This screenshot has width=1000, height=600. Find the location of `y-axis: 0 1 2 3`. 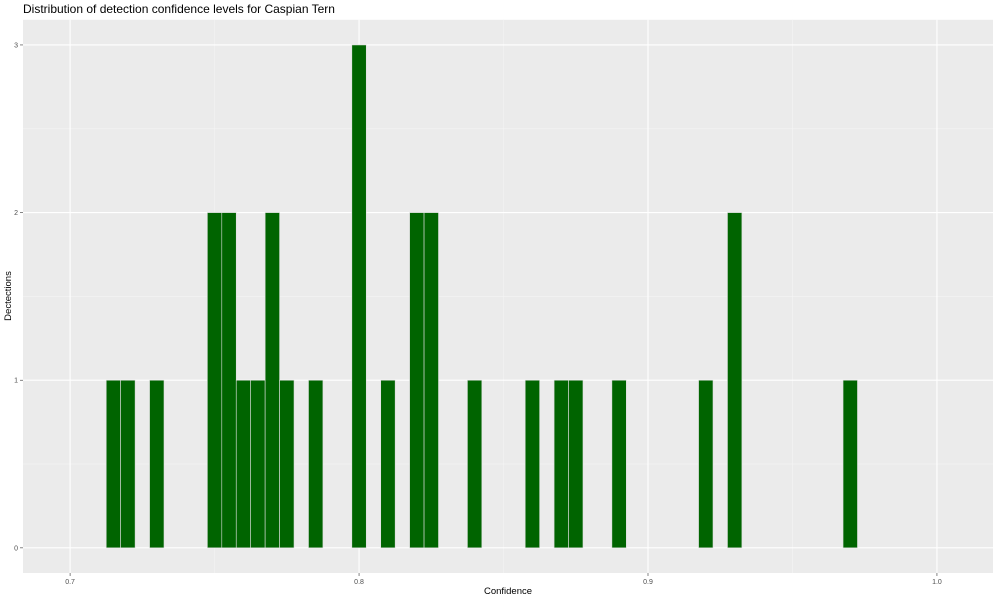

y-axis: 0 1 2 3 is located at coordinates (18, 297).